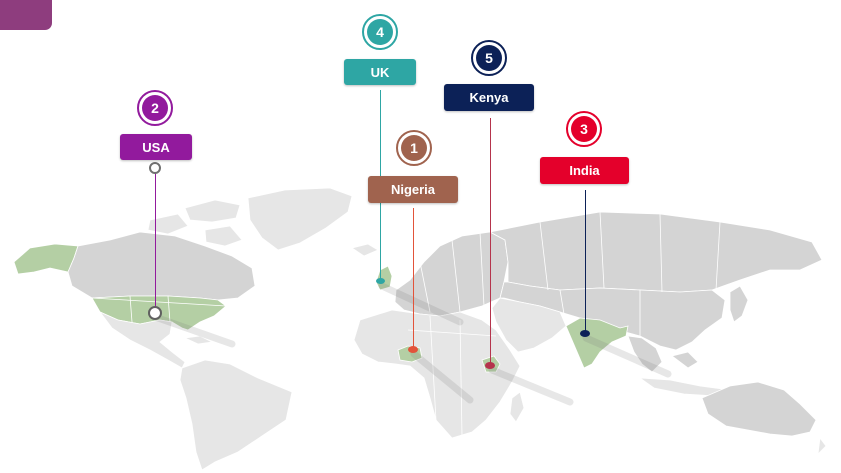  What do you see at coordinates (490, 365) in the screenshot?
I see `kenya-pin-point` at bounding box center [490, 365].